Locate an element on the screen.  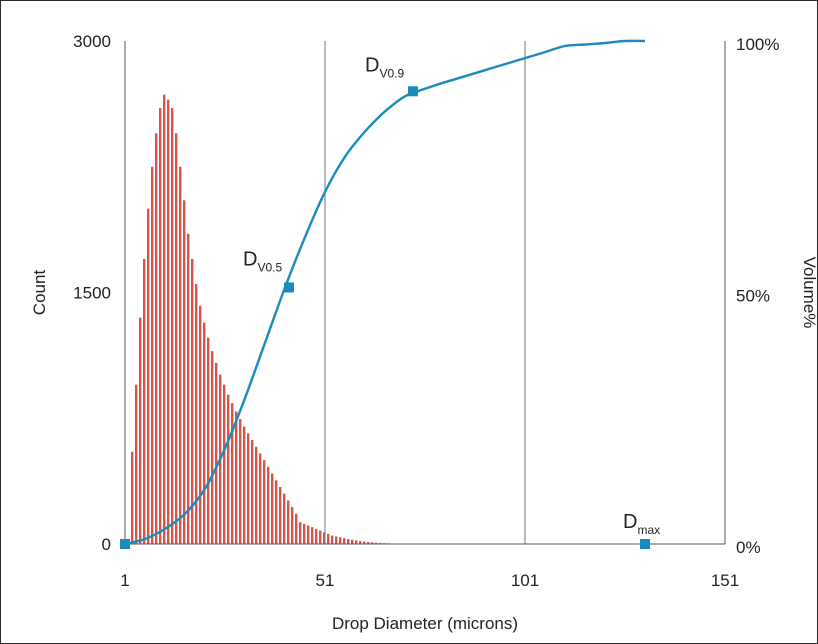
annotation-d-max: Dmax is located at coordinates (641, 524).